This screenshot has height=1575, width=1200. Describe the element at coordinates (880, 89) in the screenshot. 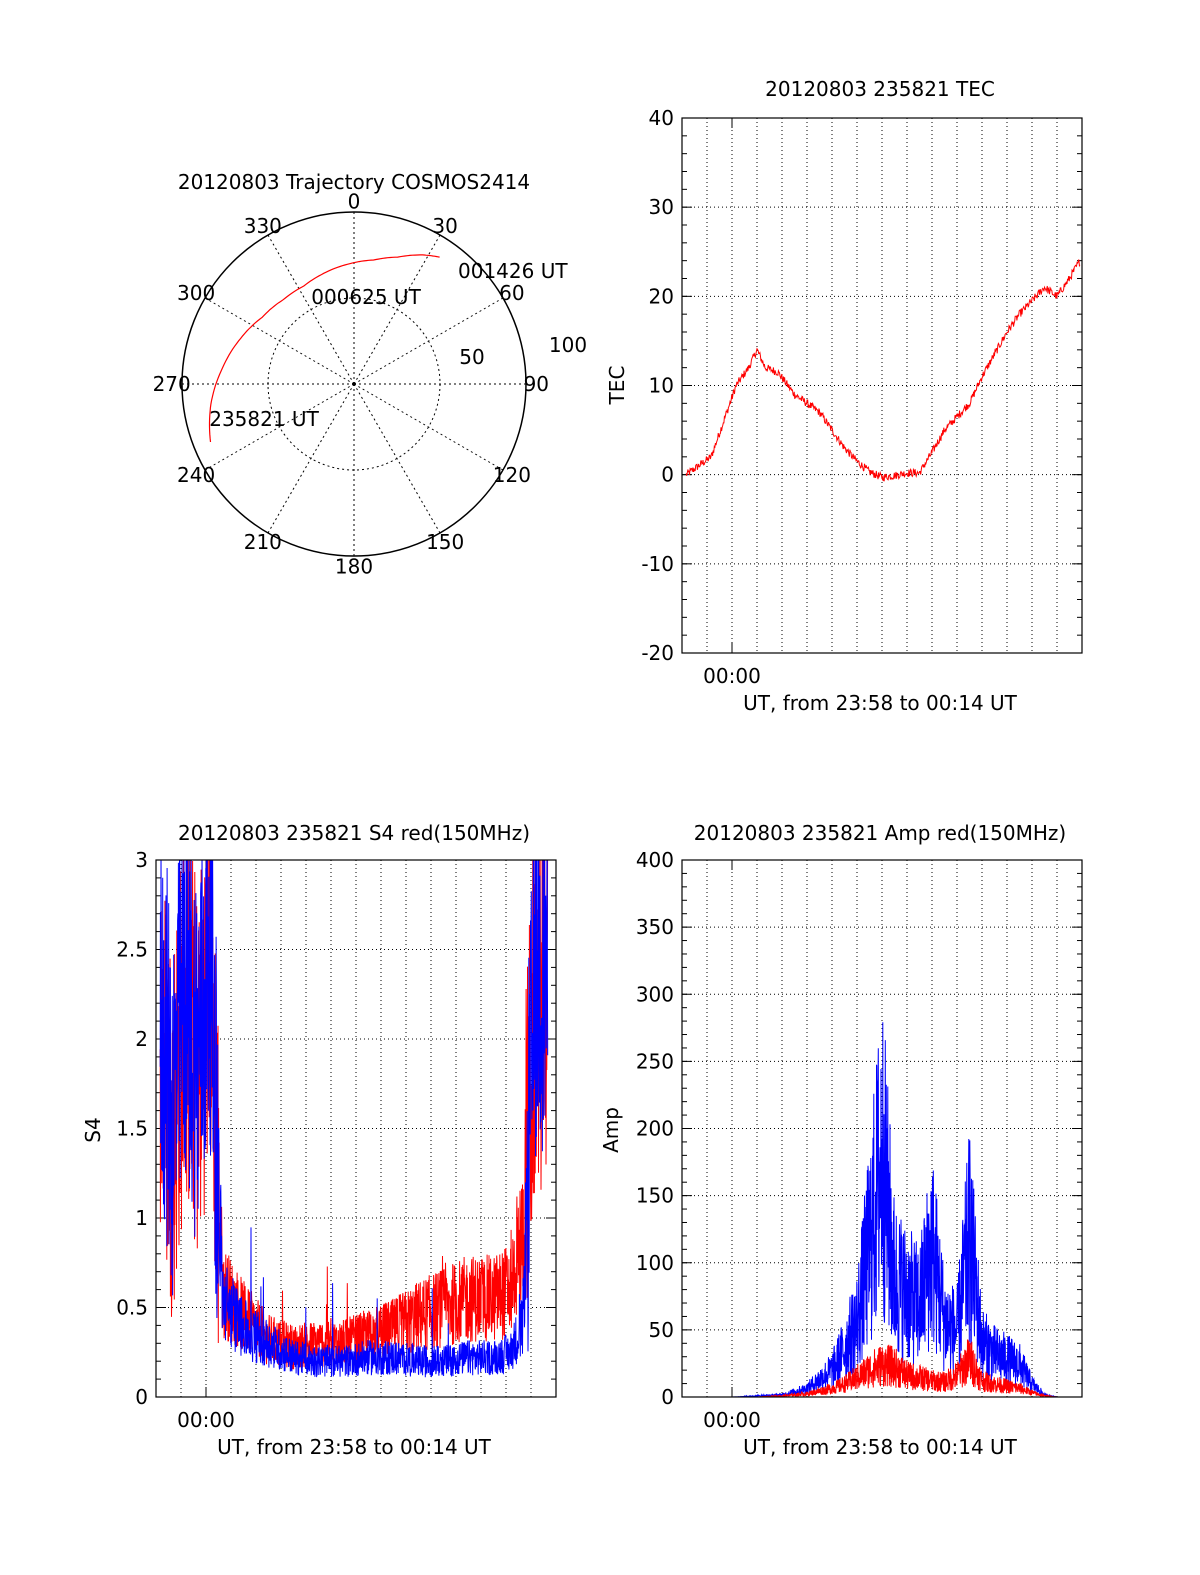

I see `tec-title: 20120803 235821 TEC` at that location.